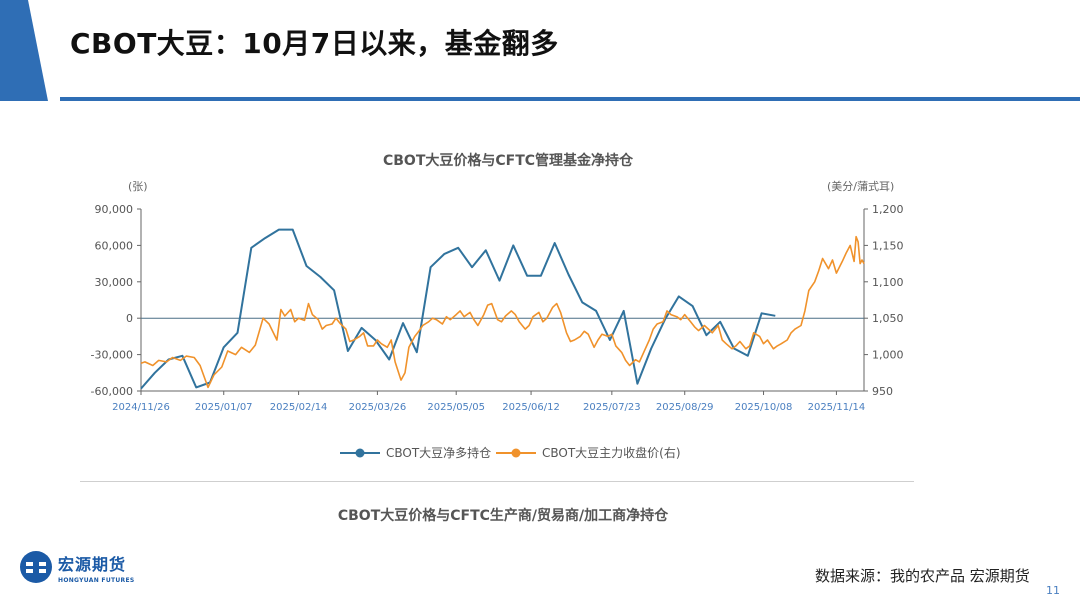 Image resolution: width=1080 pixels, height=605 pixels. Describe the element at coordinates (96, 580) in the screenshot. I see `logo-text-en: HONGYUAN FUTURES` at that location.